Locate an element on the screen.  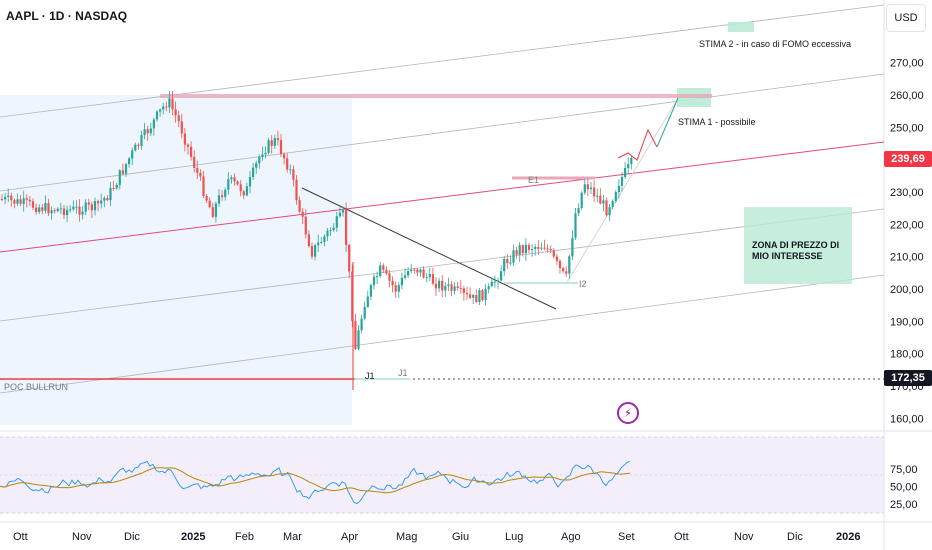
time-tick-label: Ott is located at coordinates (681, 537).